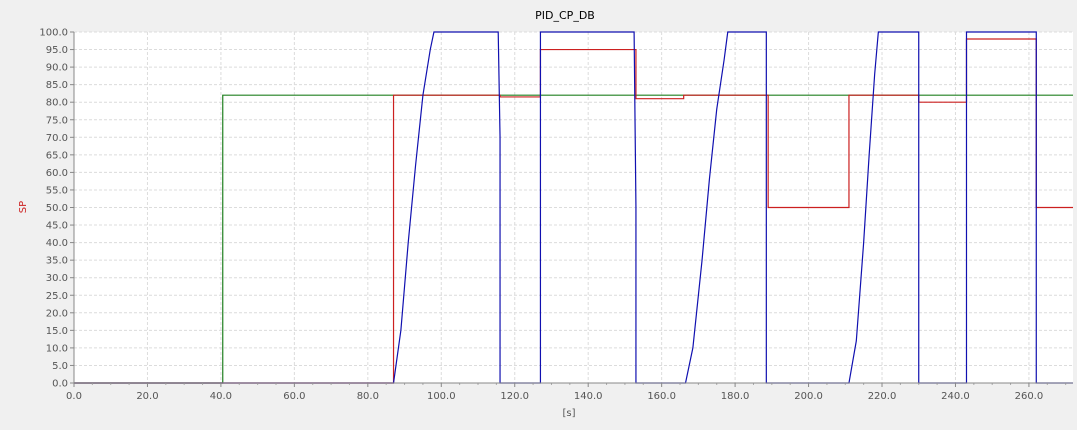 This screenshot has width=1077, height=430. I want to click on x-tick-label: 180.0, so click(735, 396).